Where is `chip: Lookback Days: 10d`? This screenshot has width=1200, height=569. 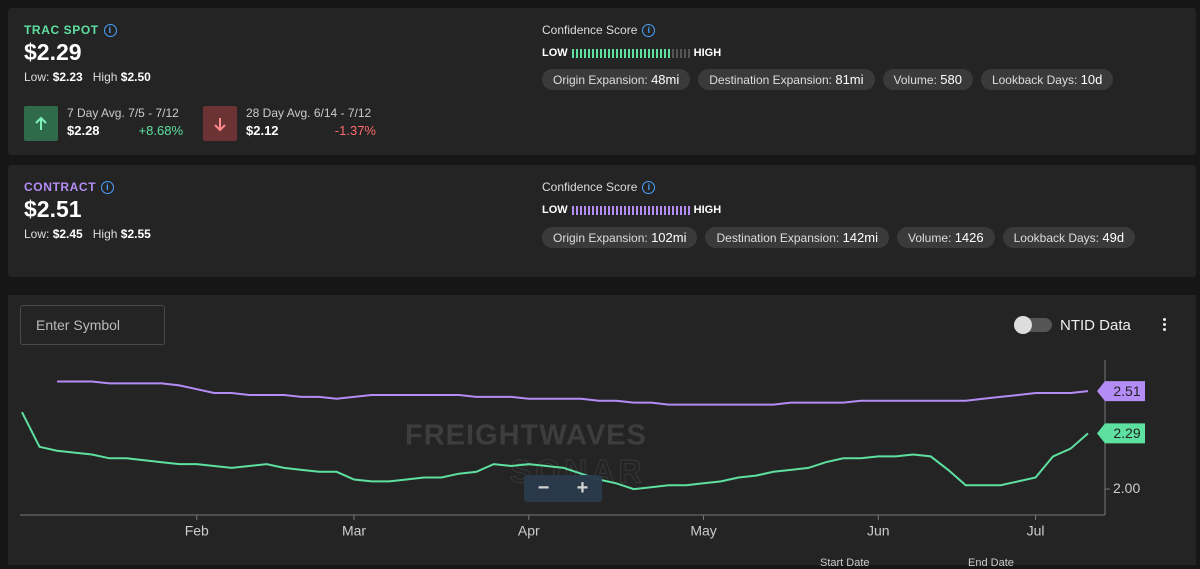 chip: Lookback Days: 10d is located at coordinates (1047, 79).